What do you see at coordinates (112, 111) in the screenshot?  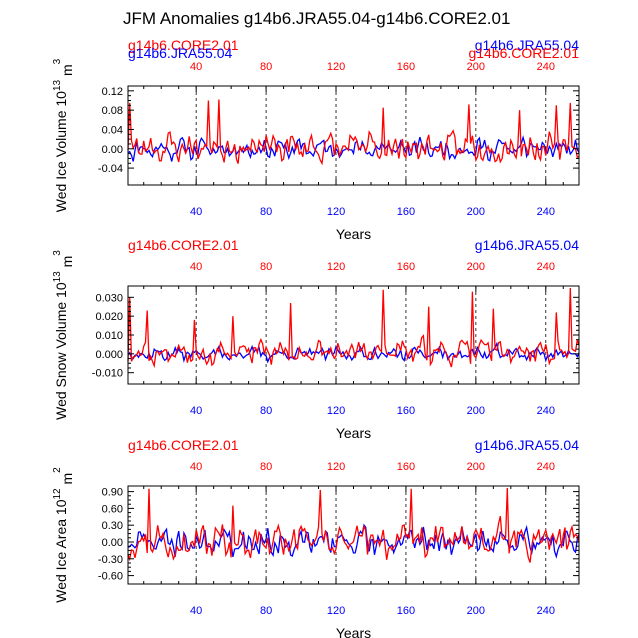 I see `y-tick-label: 0.08` at bounding box center [112, 111].